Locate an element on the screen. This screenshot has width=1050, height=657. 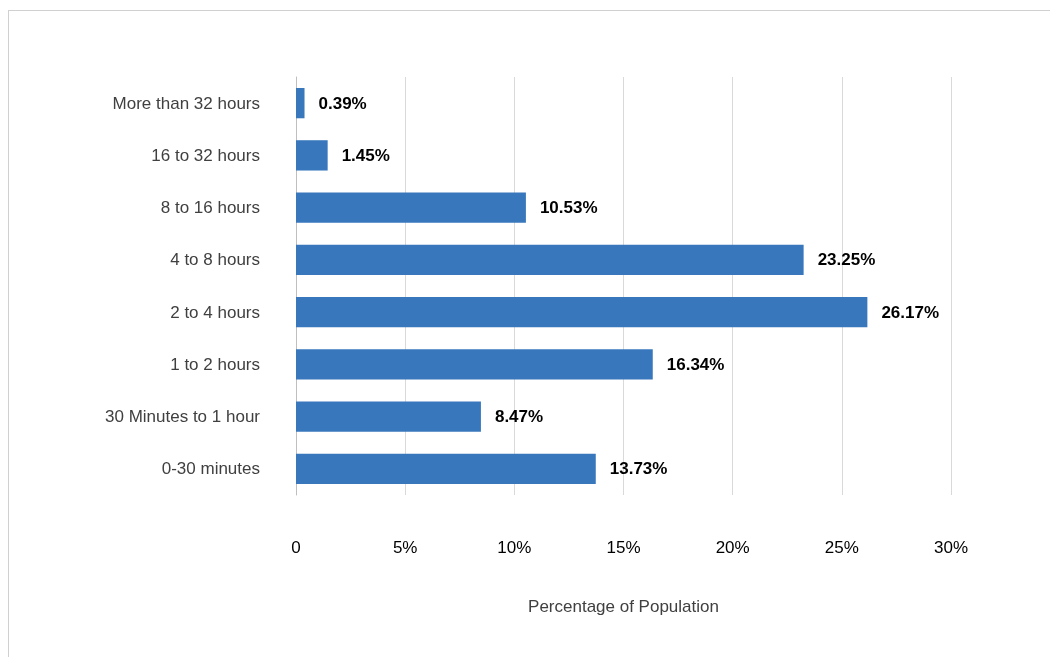
y-tick-label: 1 to 2 hours is located at coordinates (215, 364).